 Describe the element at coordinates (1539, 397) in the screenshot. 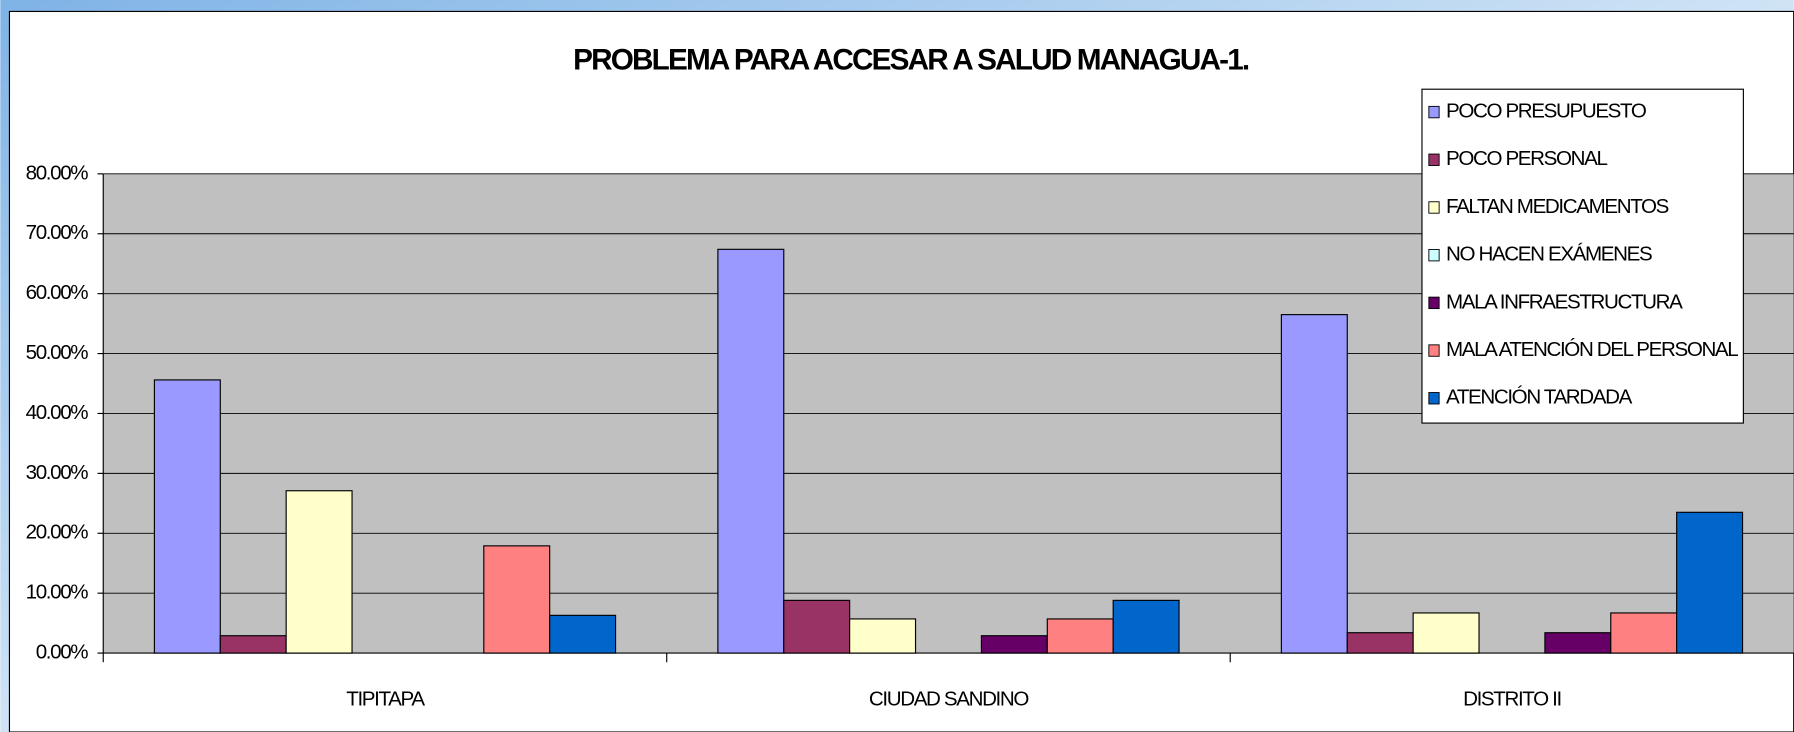

I see `legend-label: ATENCIÓN TARDADA` at that location.